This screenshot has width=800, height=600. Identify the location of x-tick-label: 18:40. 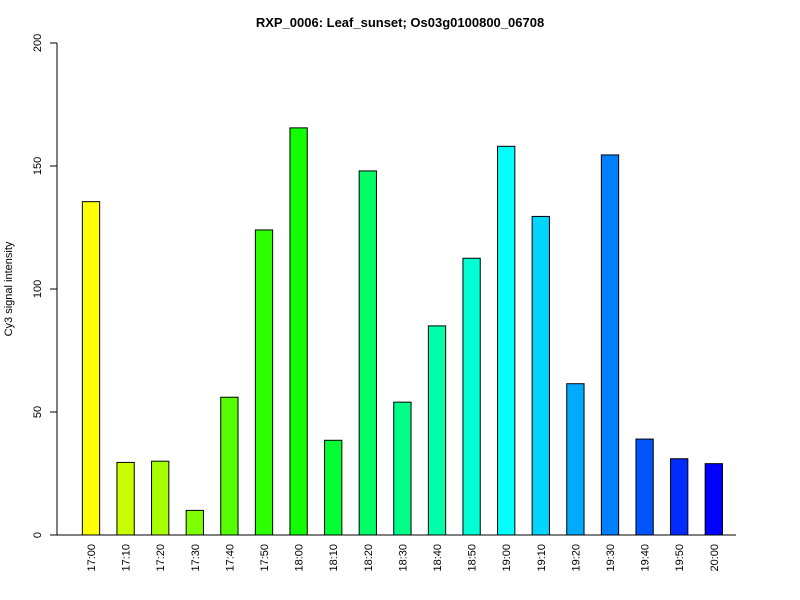
(438, 558).